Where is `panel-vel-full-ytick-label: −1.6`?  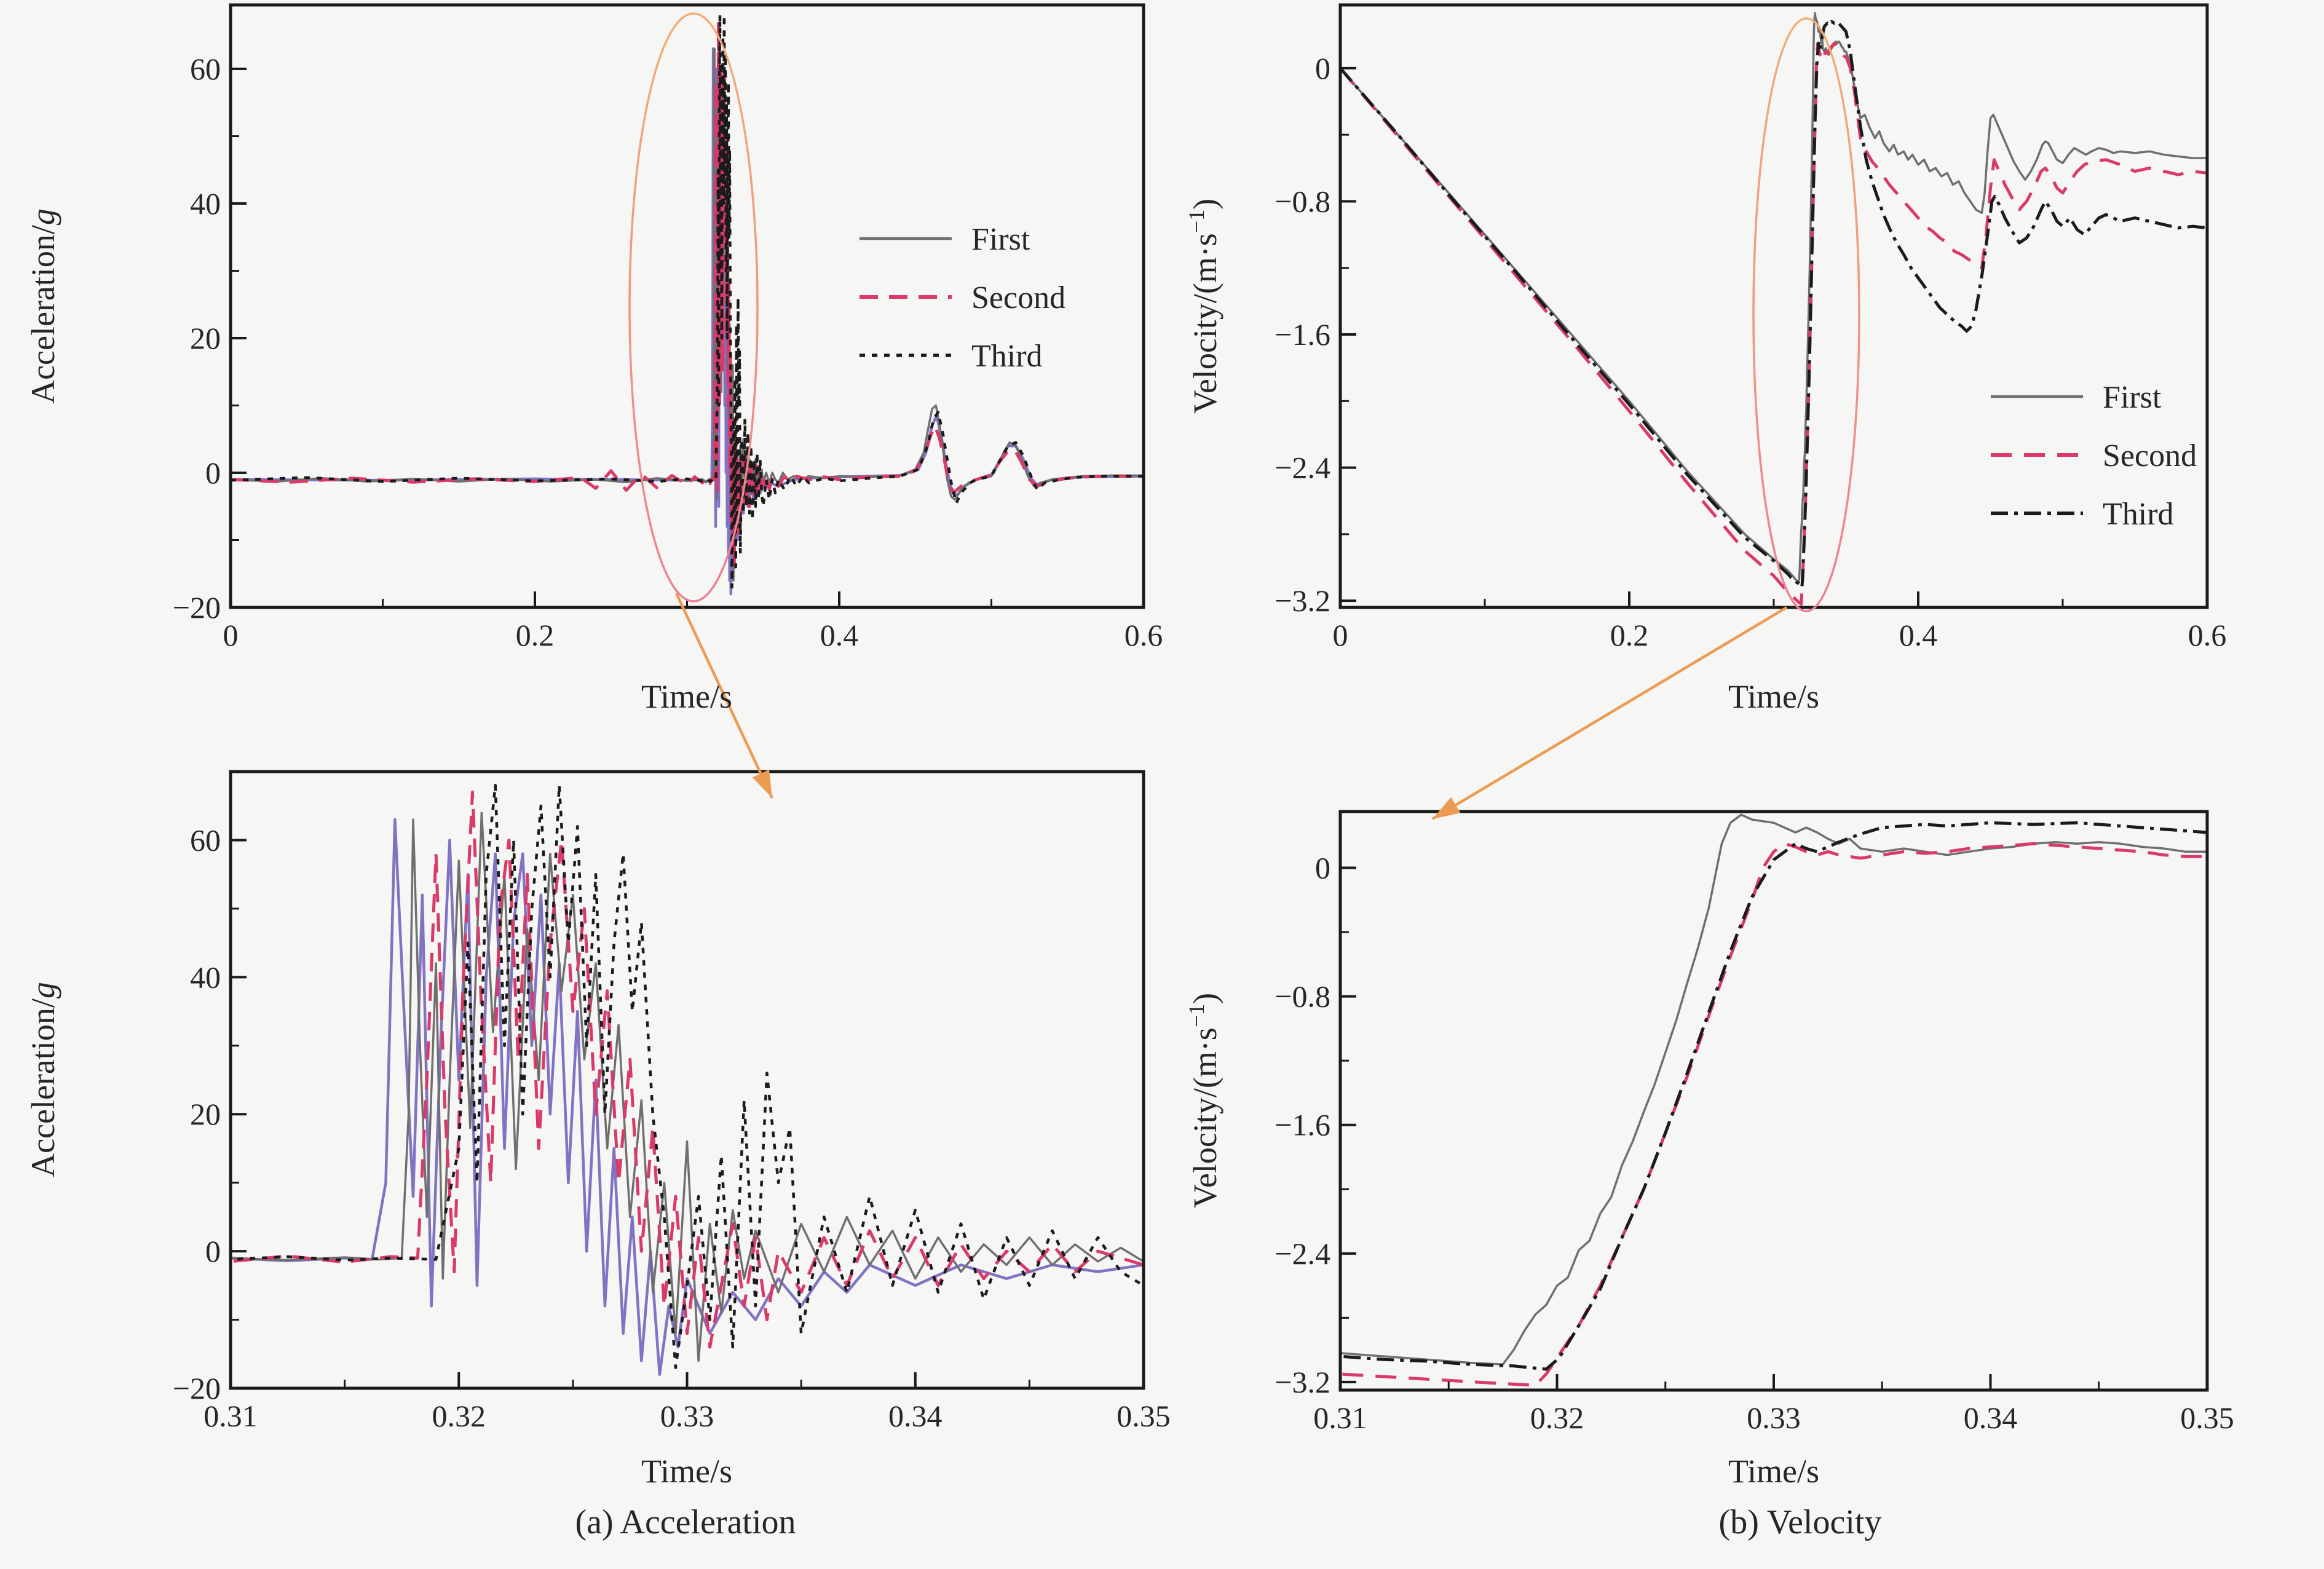 panel-vel-full-ytick-label: −1.6 is located at coordinates (1302, 334).